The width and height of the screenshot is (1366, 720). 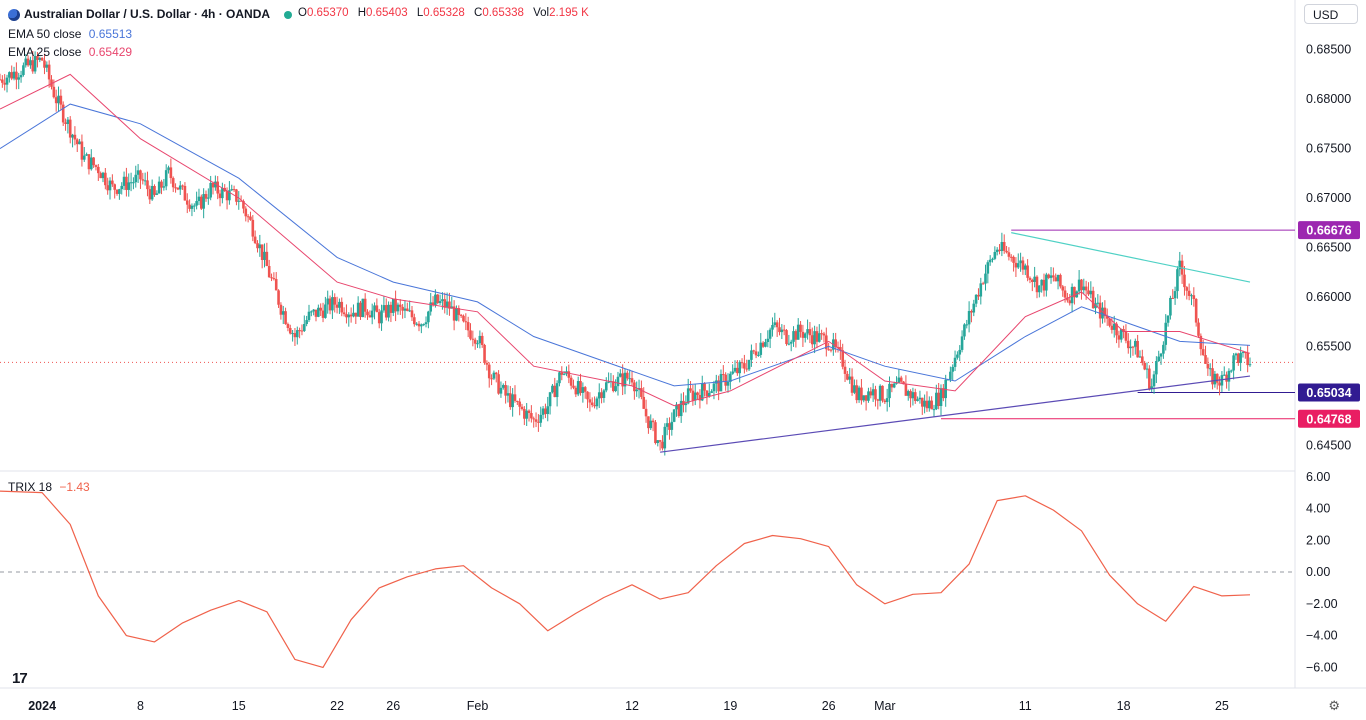 I want to click on trix-legend: TRIX 18 −1.43, so click(x=49, y=487).